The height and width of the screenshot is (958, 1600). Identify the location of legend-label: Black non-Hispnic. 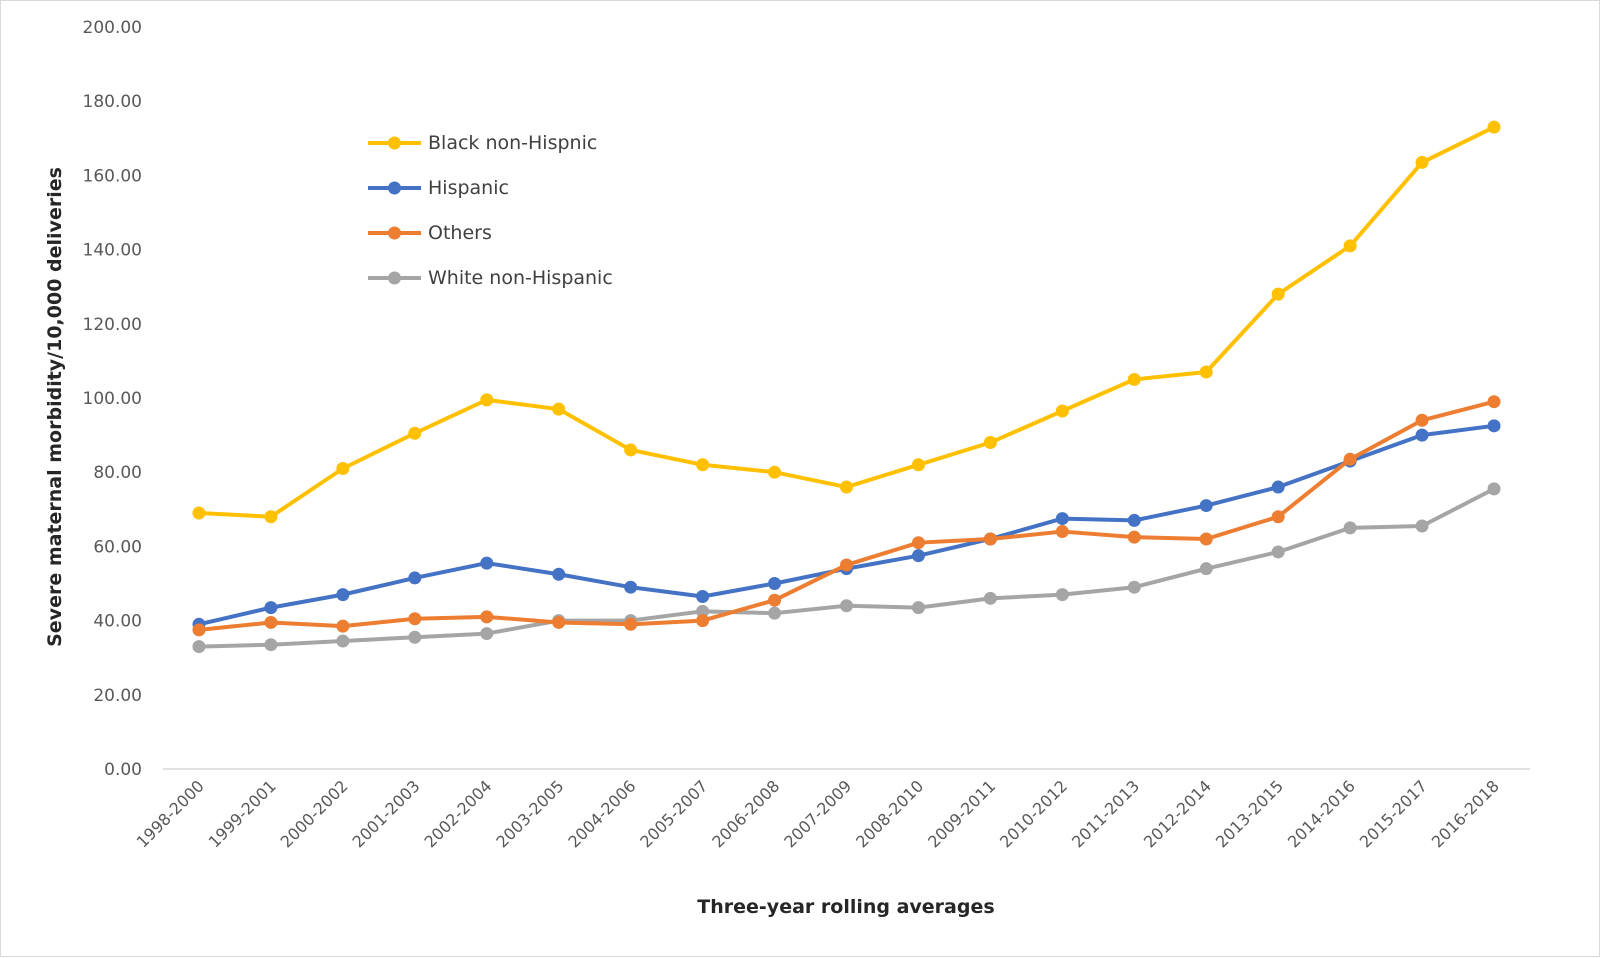
(512, 143).